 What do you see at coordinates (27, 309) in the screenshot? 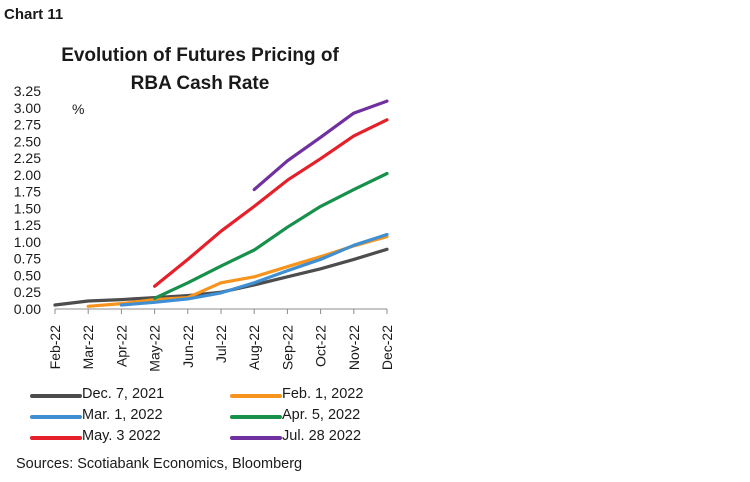
I see `y-tick-label: 0.00` at bounding box center [27, 309].